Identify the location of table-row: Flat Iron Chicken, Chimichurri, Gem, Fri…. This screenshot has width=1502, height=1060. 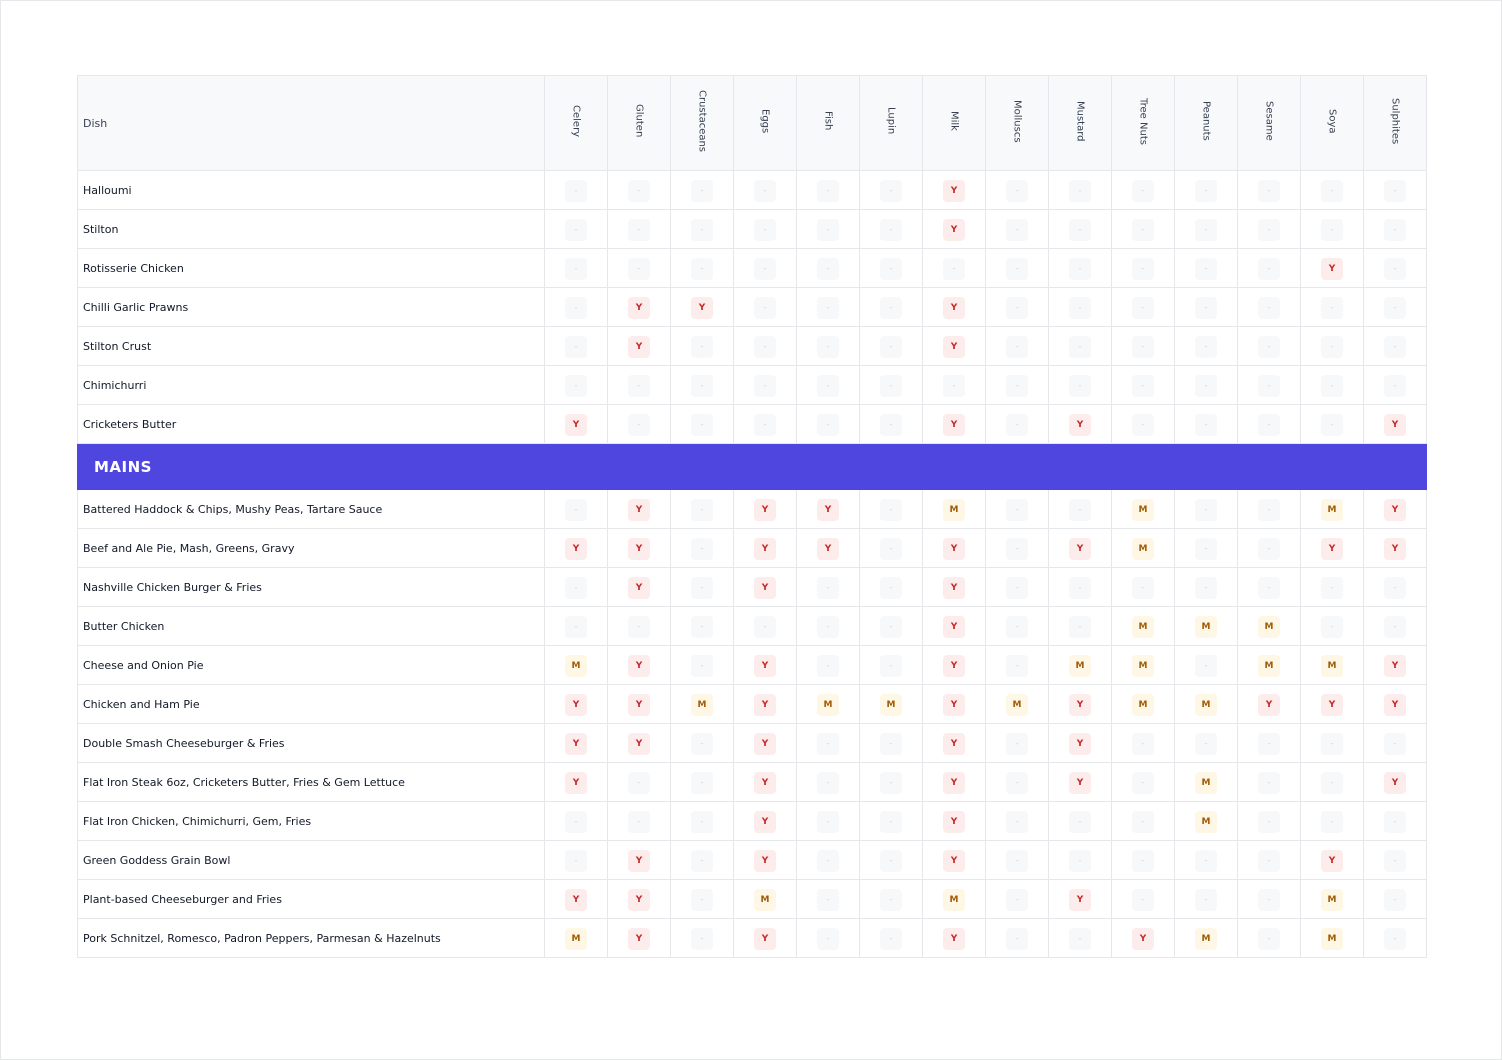
(752, 821).